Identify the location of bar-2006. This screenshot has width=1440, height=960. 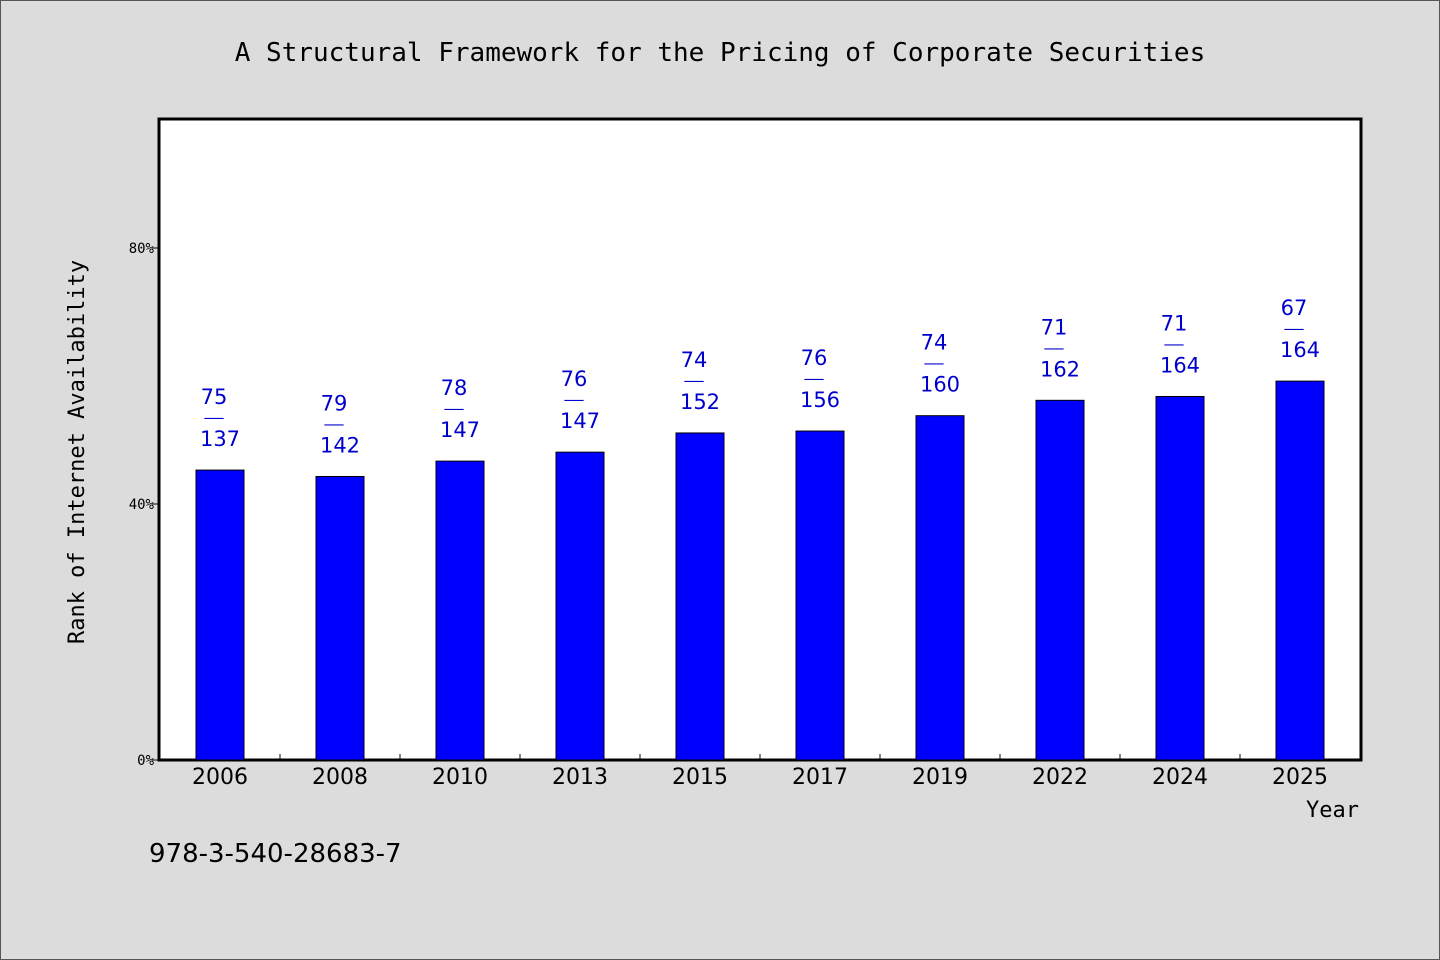
(220, 615).